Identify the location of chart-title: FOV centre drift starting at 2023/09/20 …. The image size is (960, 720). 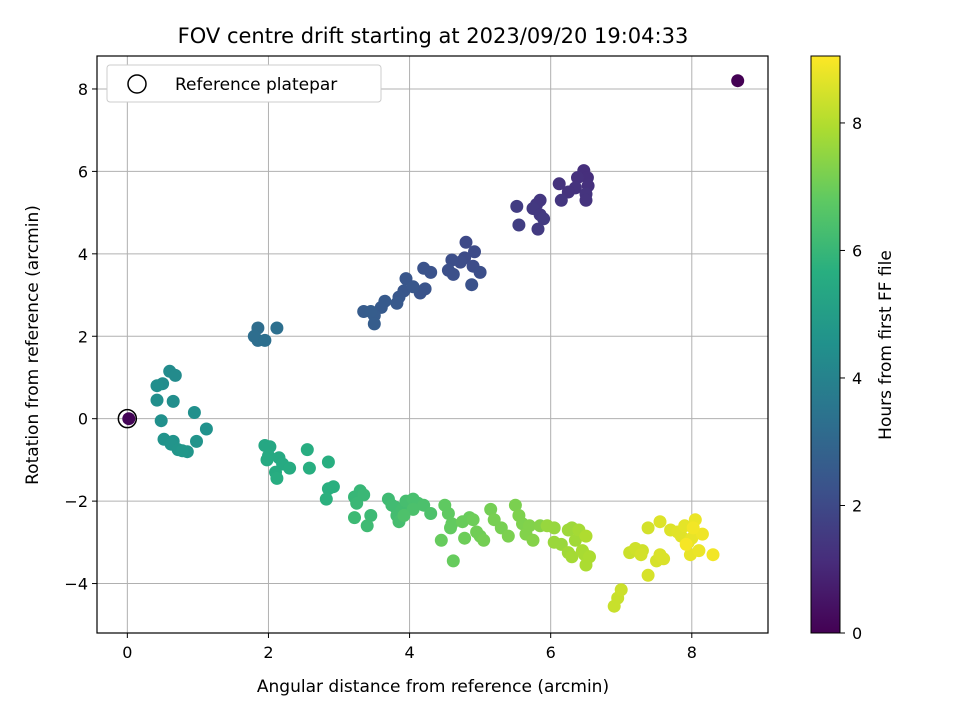
(433, 36).